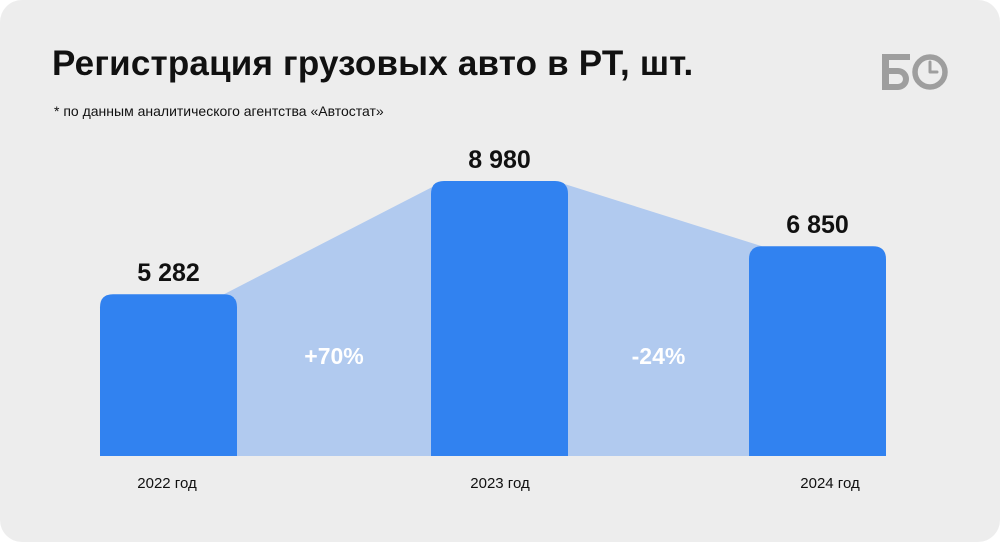 The height and width of the screenshot is (542, 1000). What do you see at coordinates (817, 225) in the screenshot?
I see `value-label-3: 6 850` at bounding box center [817, 225].